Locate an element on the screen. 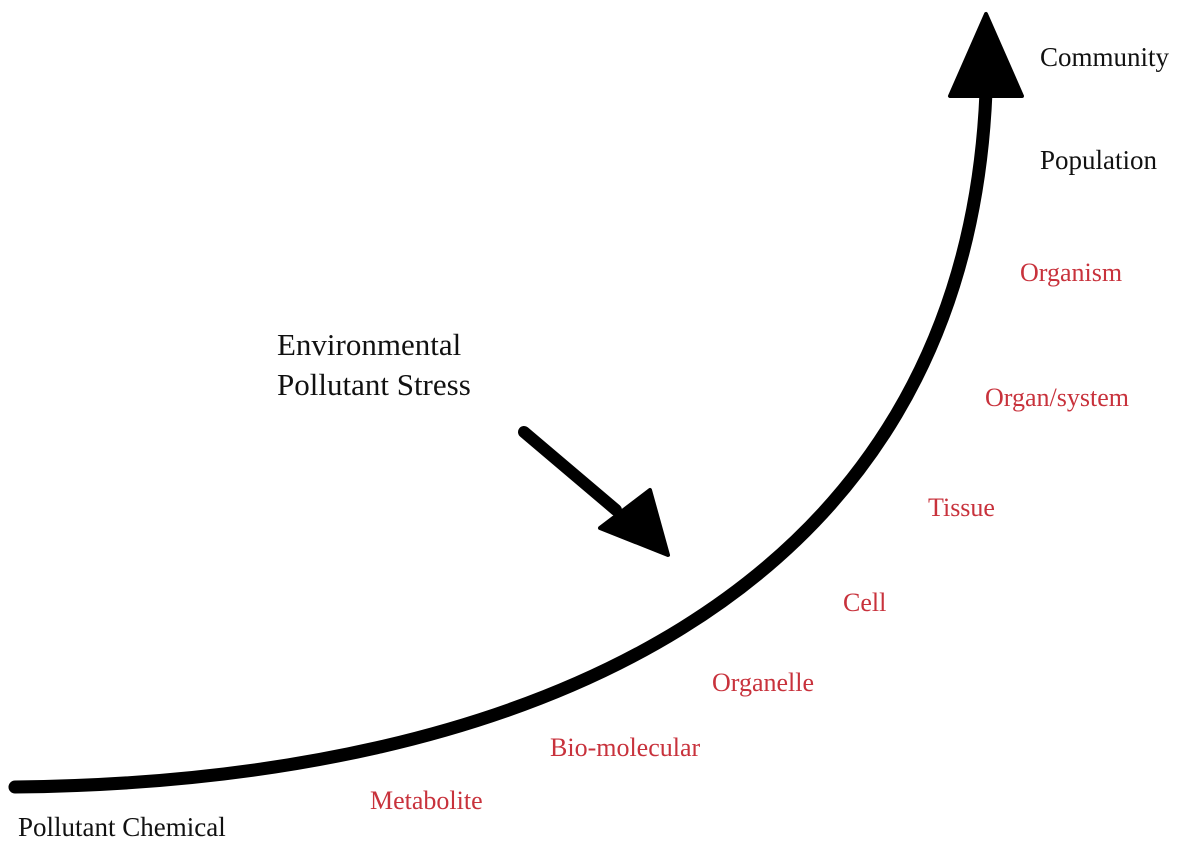 The width and height of the screenshot is (1197, 844). level-label: Organelle is located at coordinates (763, 682).